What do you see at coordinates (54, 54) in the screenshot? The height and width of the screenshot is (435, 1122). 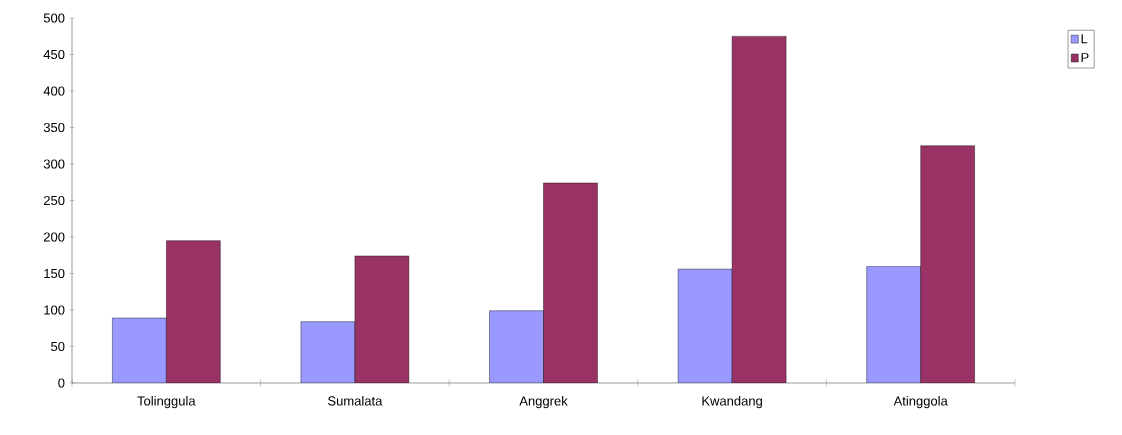 I see `y-tick-label: 450` at bounding box center [54, 54].